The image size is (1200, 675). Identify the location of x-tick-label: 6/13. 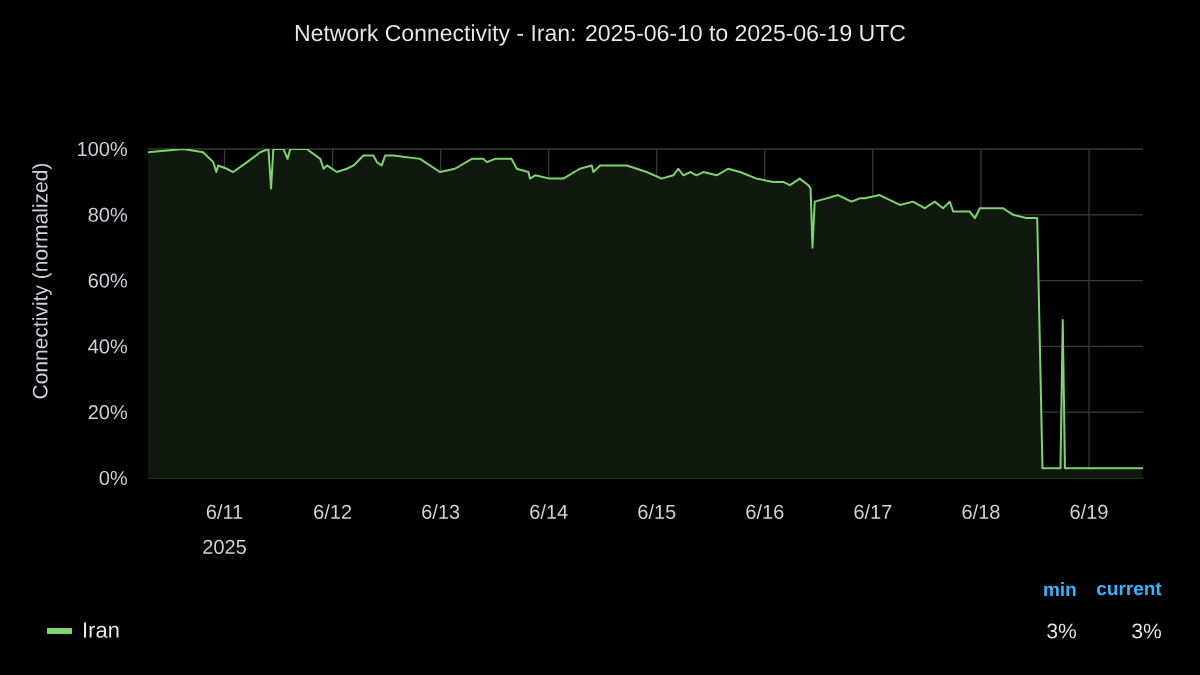
(441, 511).